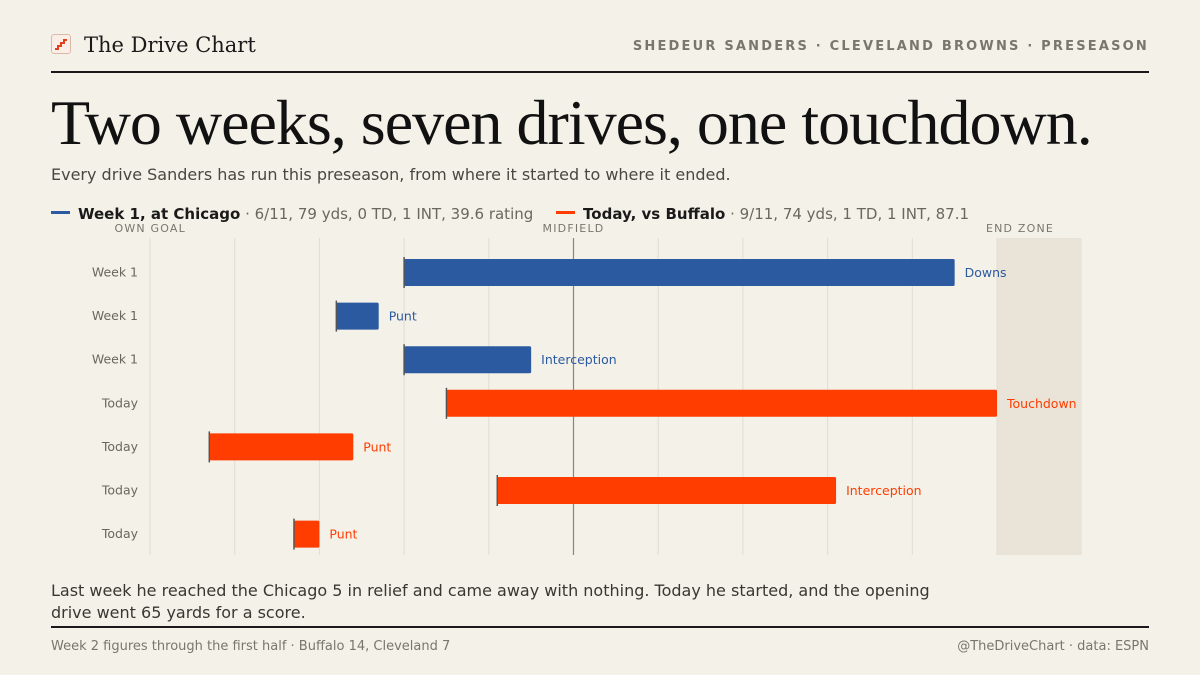 The width and height of the screenshot is (1200, 675). Describe the element at coordinates (60, 212) in the screenshot. I see `legend-swatch-week1` at that location.